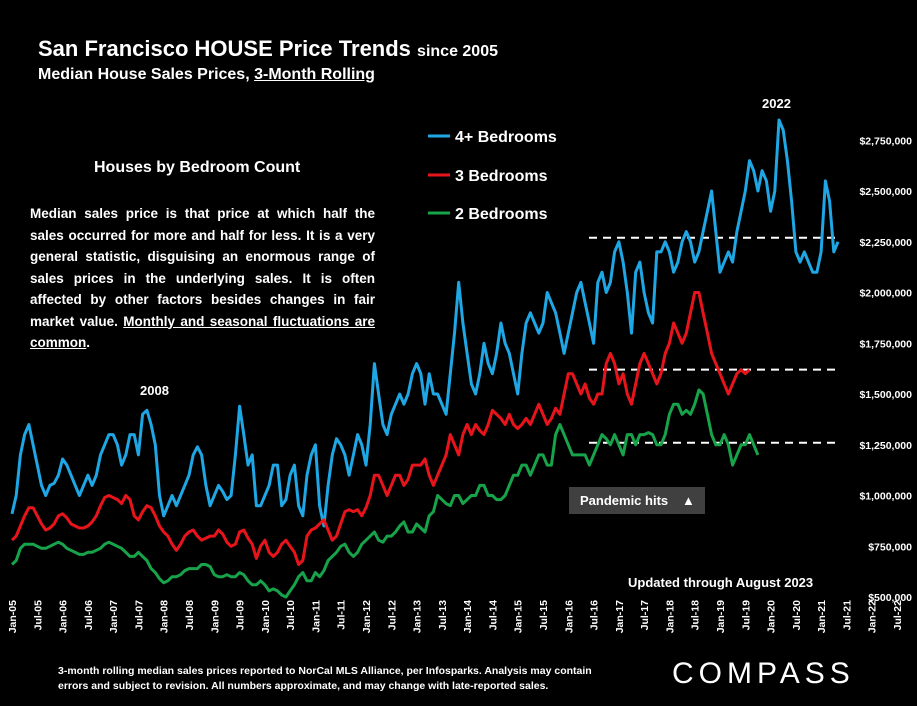  What do you see at coordinates (506, 137) in the screenshot?
I see `legend-label-4plus: 4+ Bedrooms` at bounding box center [506, 137].